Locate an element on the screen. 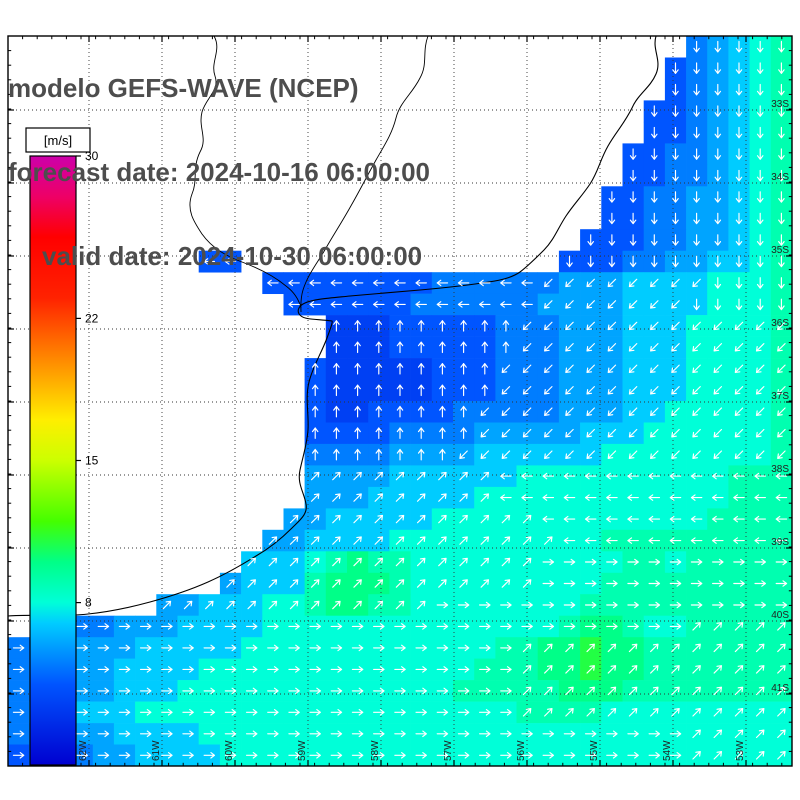  lat-label: 41S is located at coordinates (780, 688).